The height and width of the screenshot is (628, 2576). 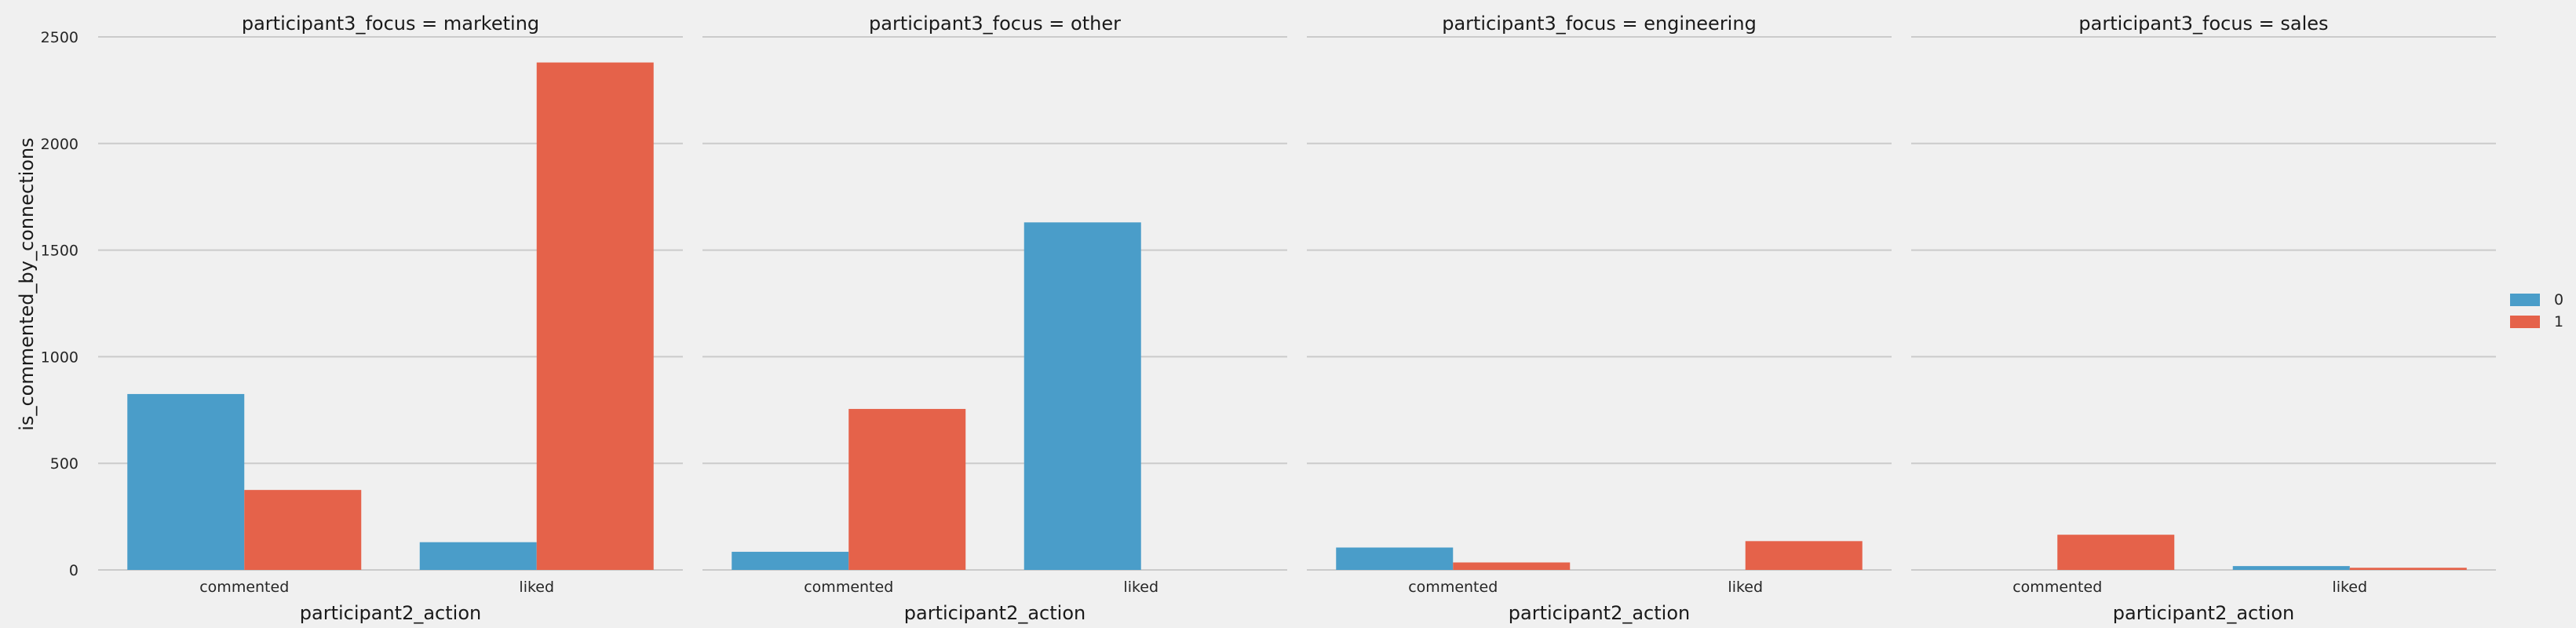 I want to click on y-tick-label: 2000, so click(x=59, y=144).